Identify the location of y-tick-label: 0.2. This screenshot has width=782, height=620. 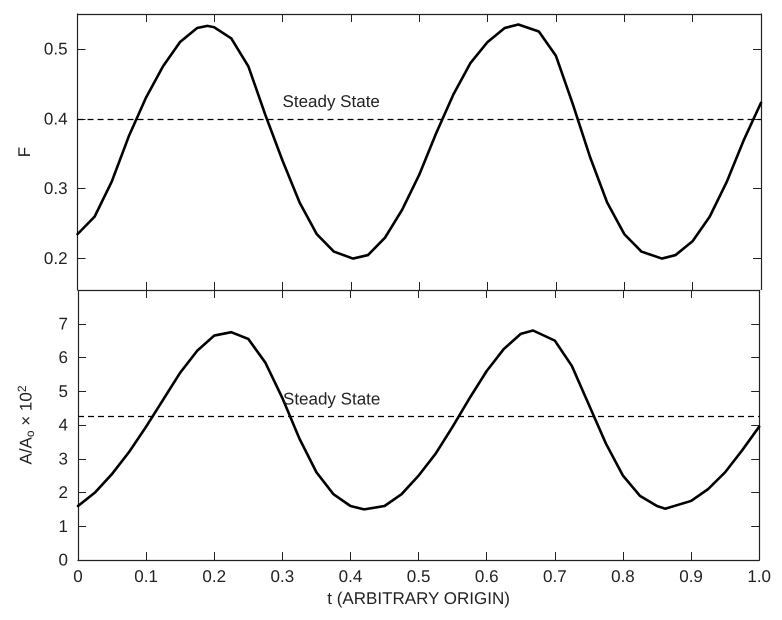
(56, 258).